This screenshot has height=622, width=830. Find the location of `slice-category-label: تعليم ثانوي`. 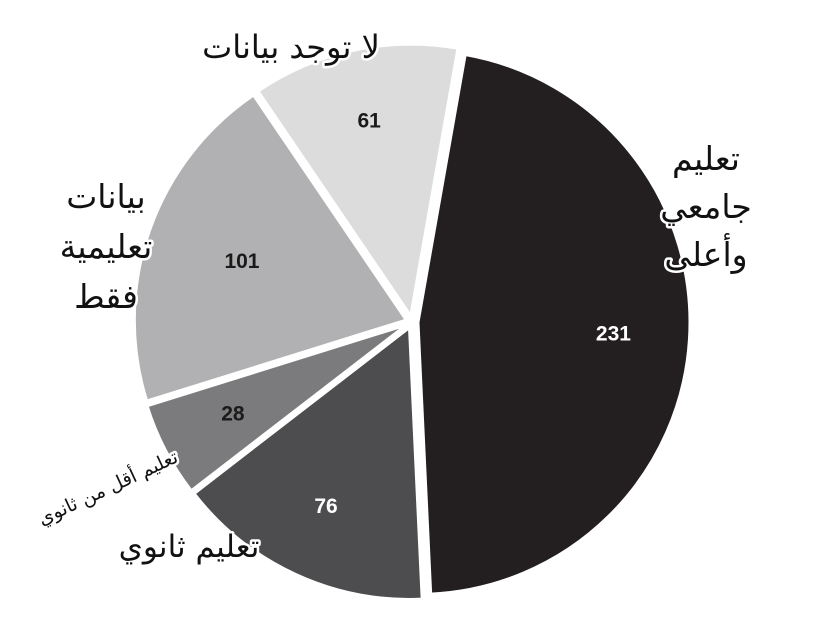

slice-category-label: تعليم ثانوي is located at coordinates (189, 547).